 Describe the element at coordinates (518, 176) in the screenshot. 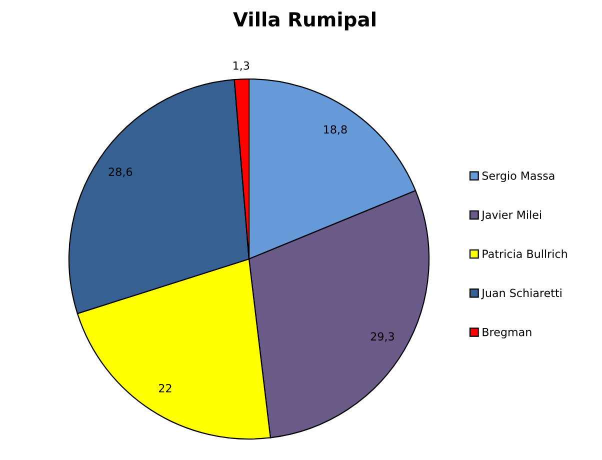

I see `legend-label: Sergio Massa` at that location.